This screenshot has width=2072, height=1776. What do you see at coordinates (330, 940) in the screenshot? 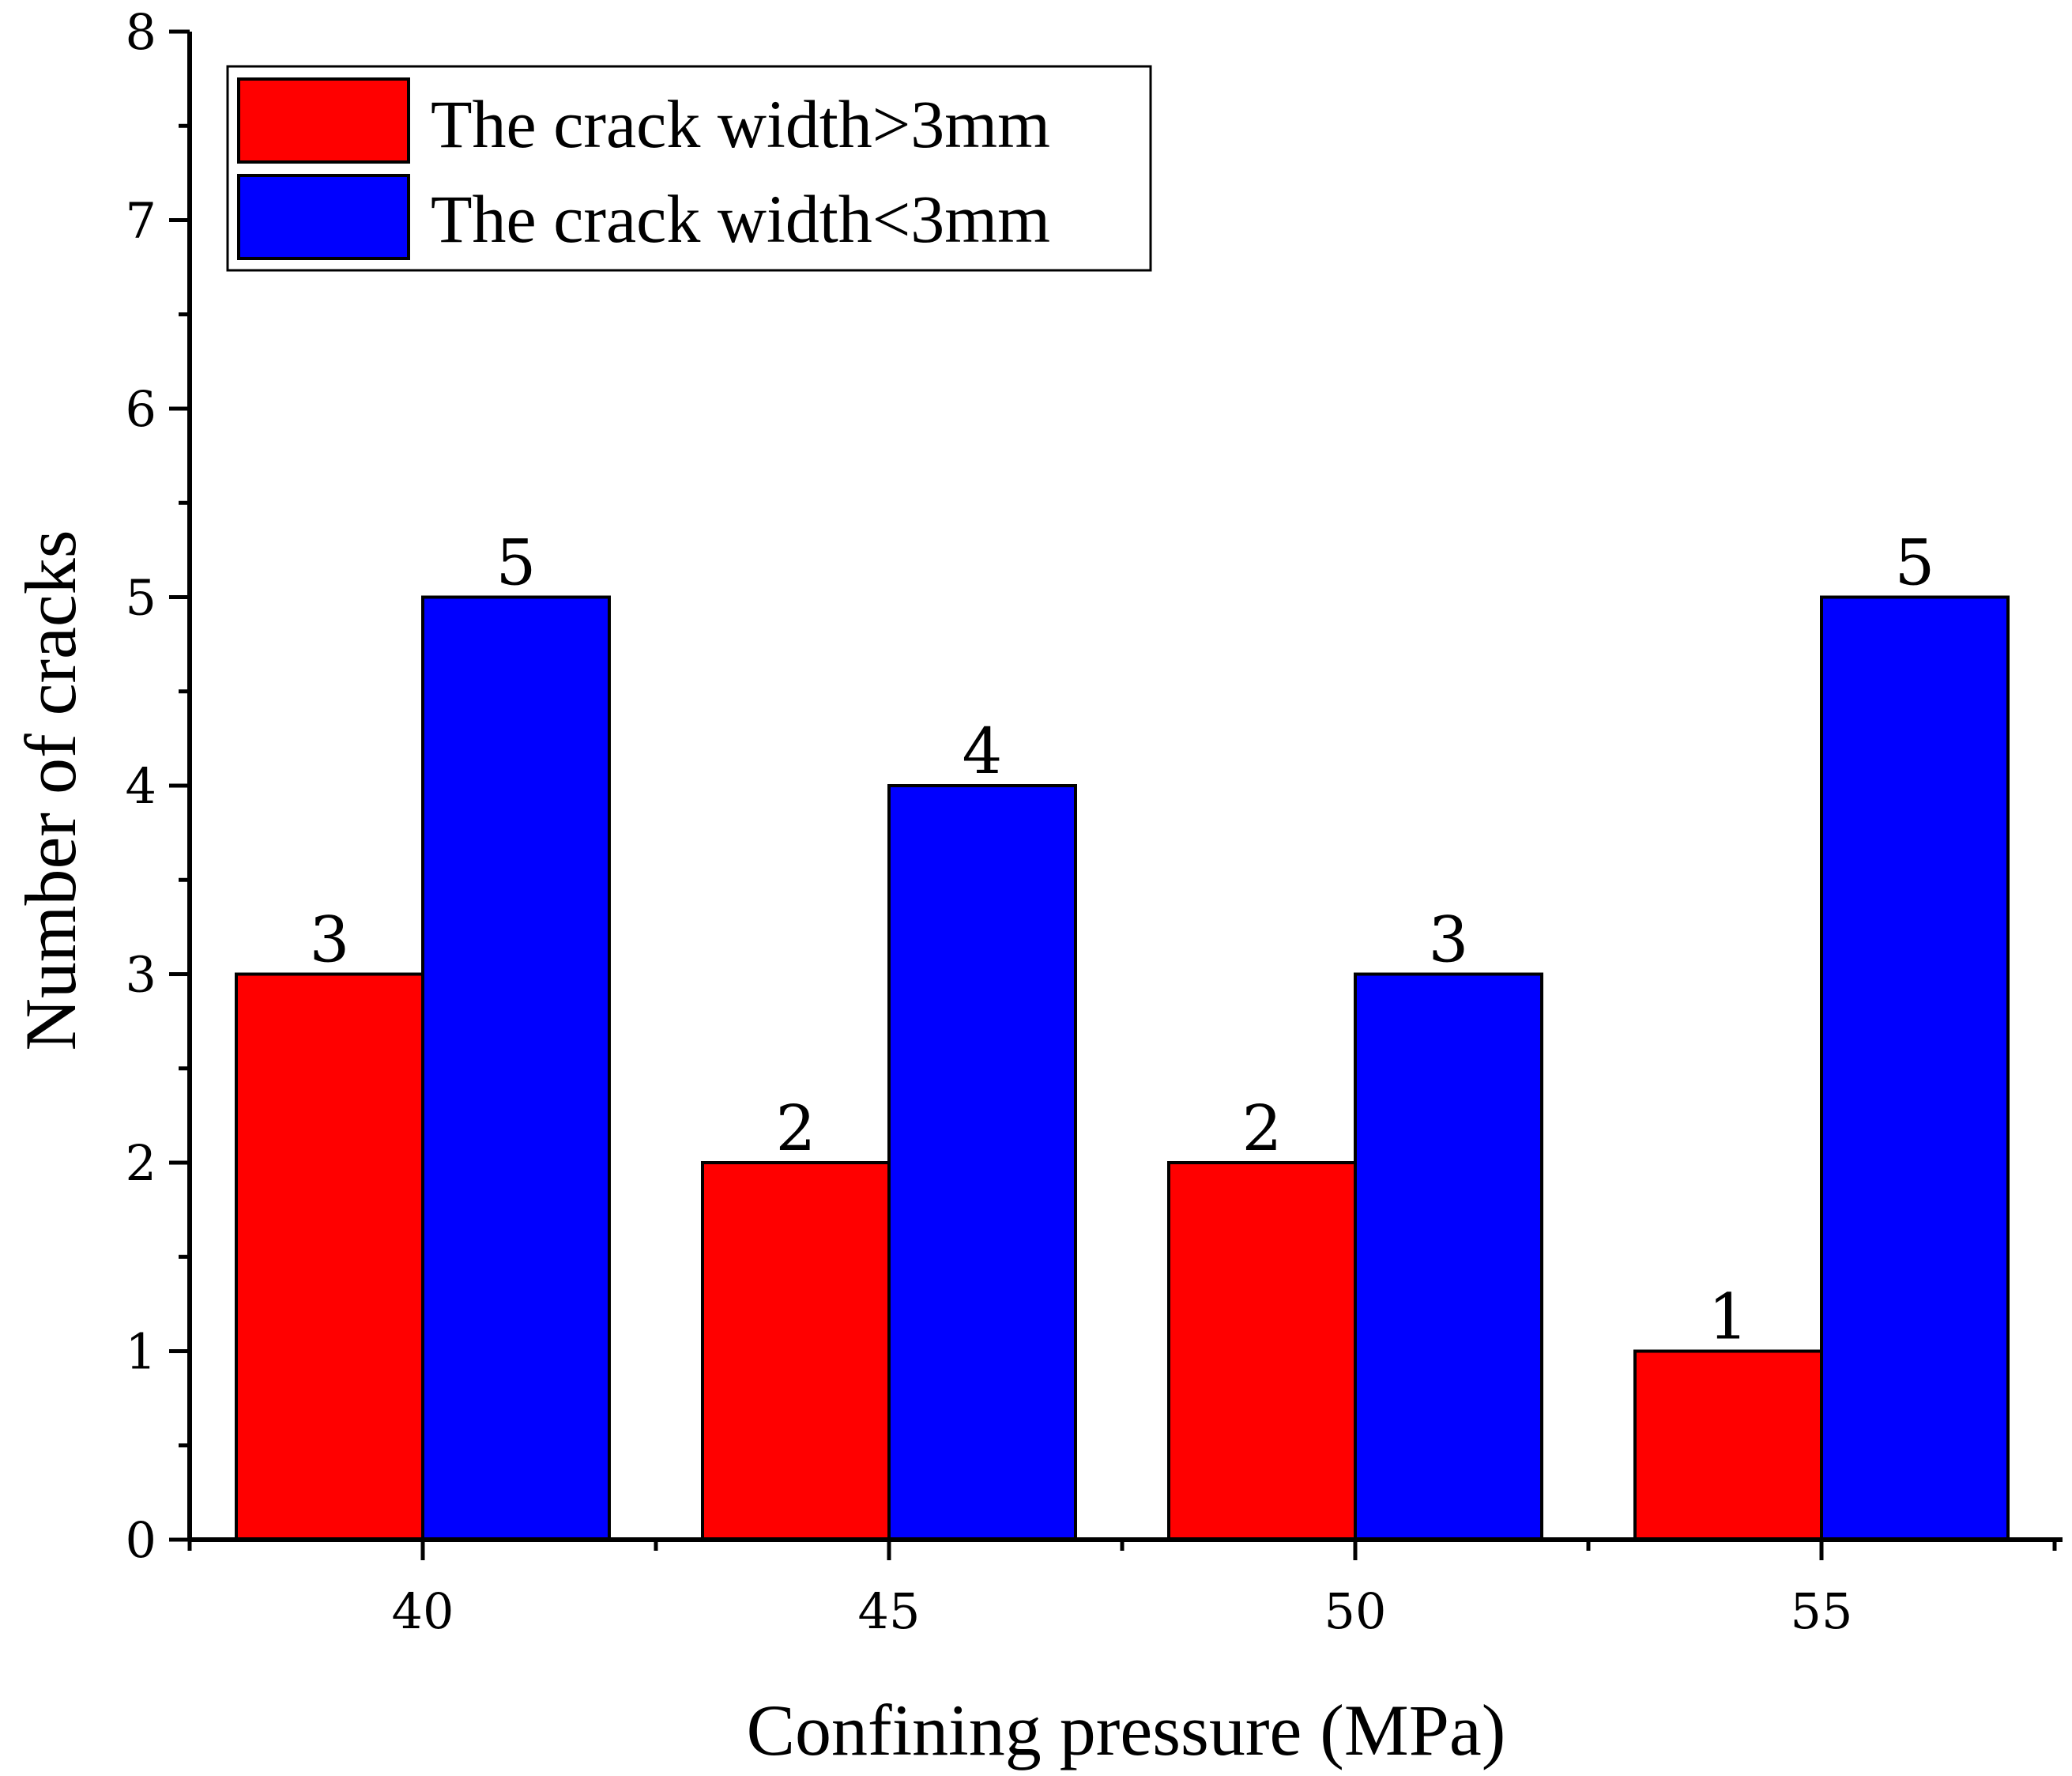
I see `data-label-gt3mm-40: 3` at bounding box center [330, 940].